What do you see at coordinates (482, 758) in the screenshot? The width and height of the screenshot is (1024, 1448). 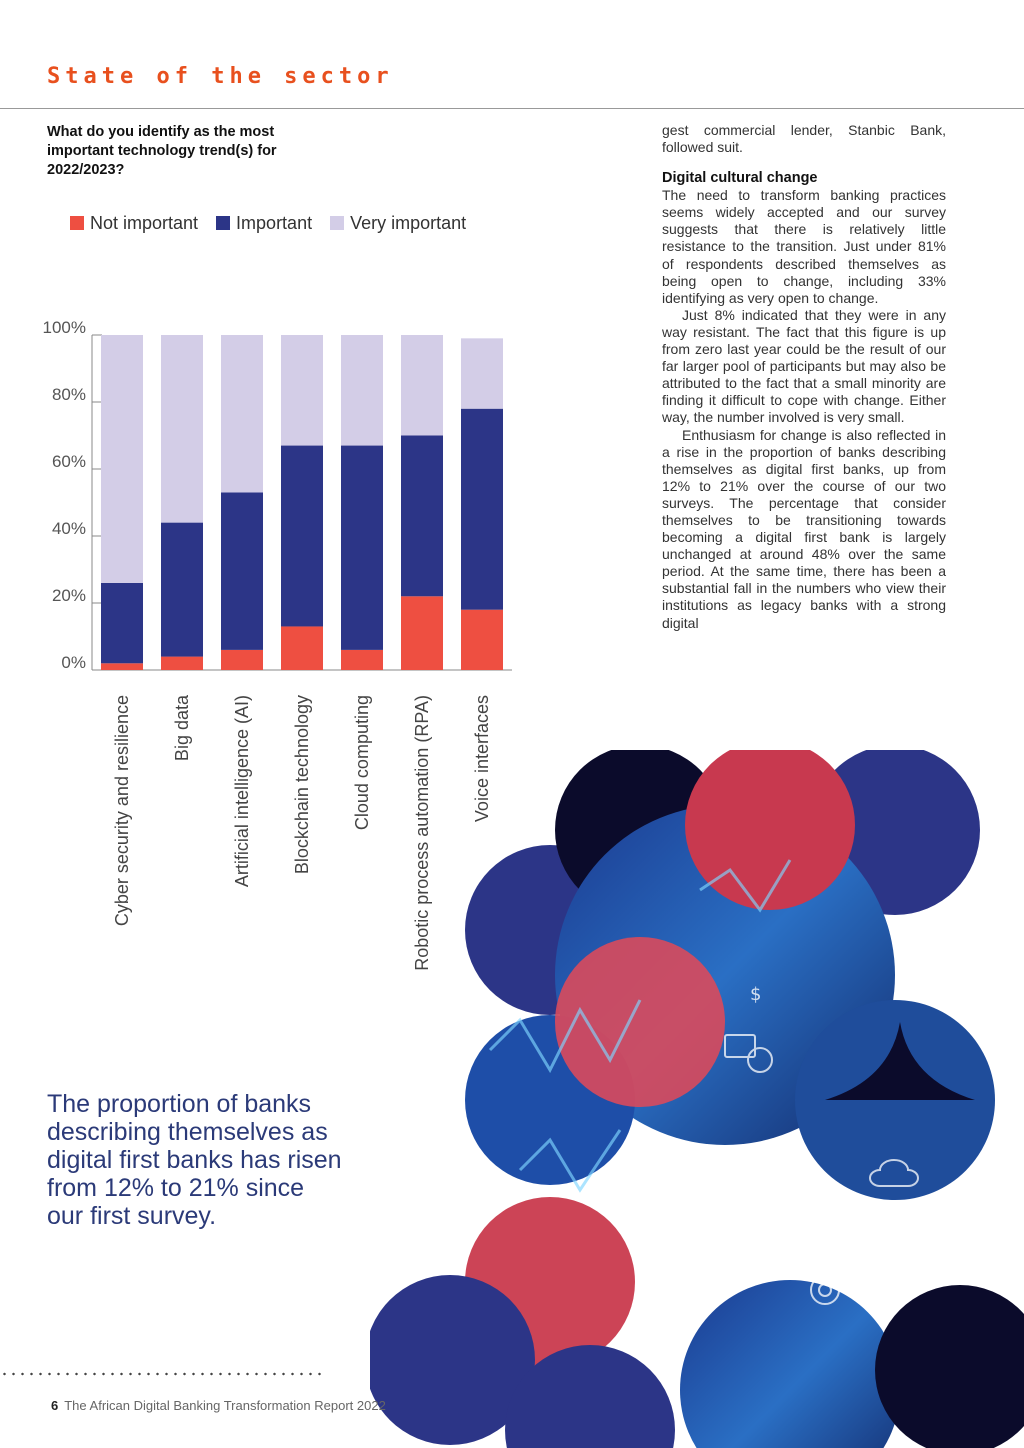 I see `x-category-label: Voice interfaces` at bounding box center [482, 758].